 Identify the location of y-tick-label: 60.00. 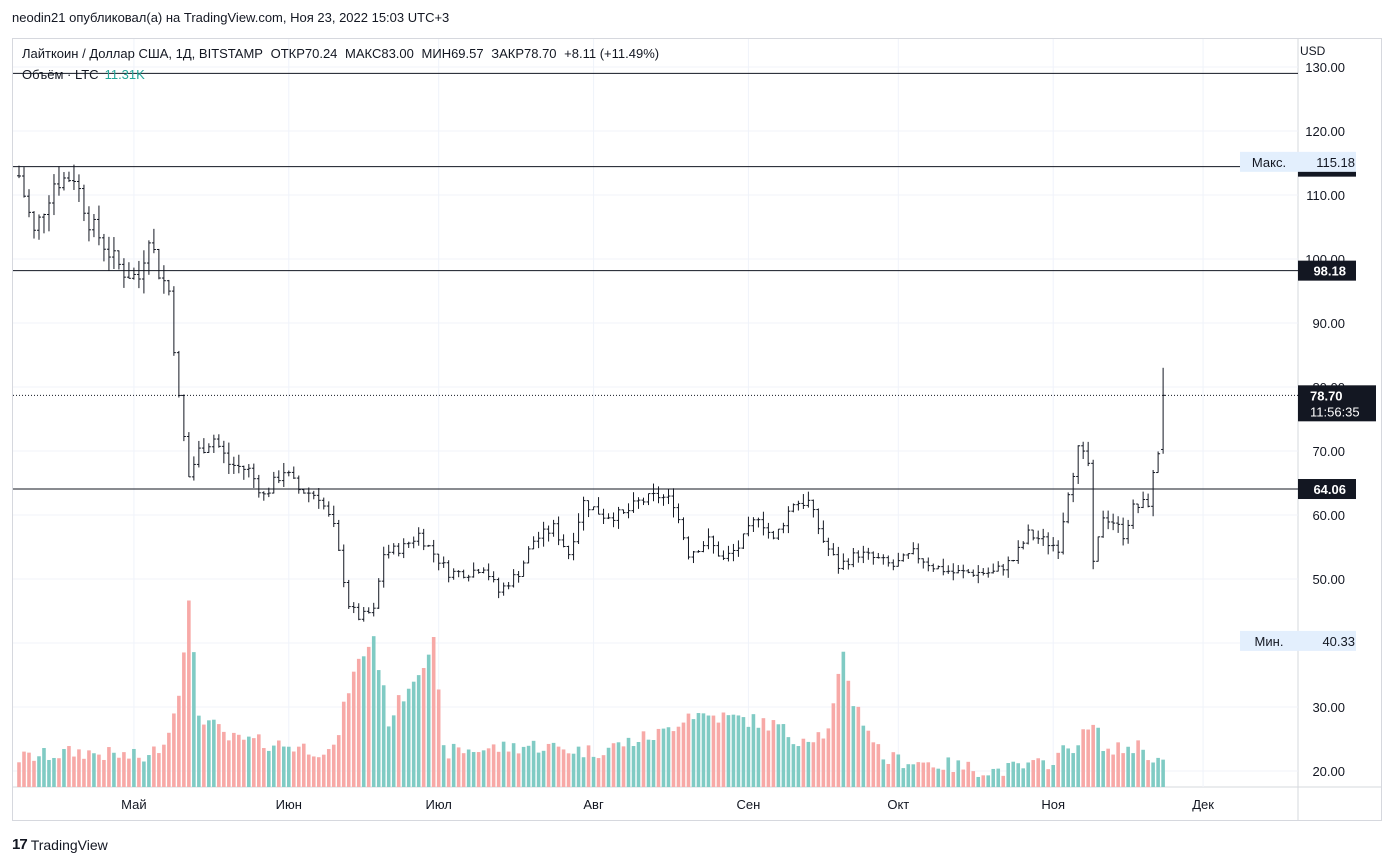
(1328, 515).